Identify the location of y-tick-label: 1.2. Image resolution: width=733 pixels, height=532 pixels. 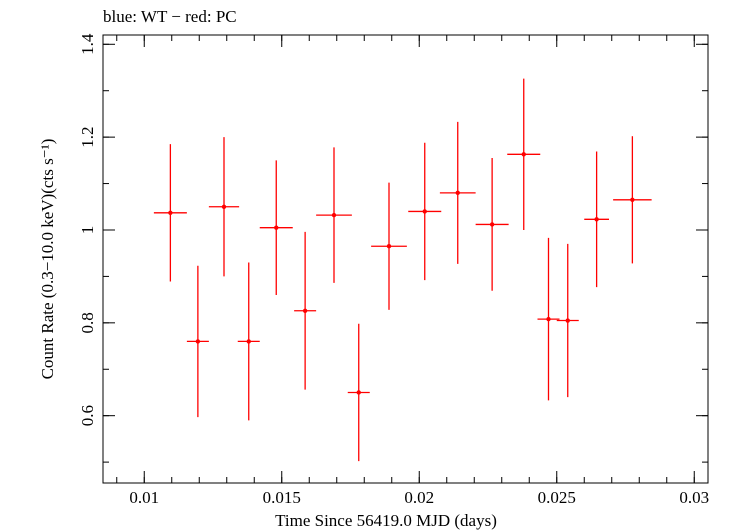
(87, 137).